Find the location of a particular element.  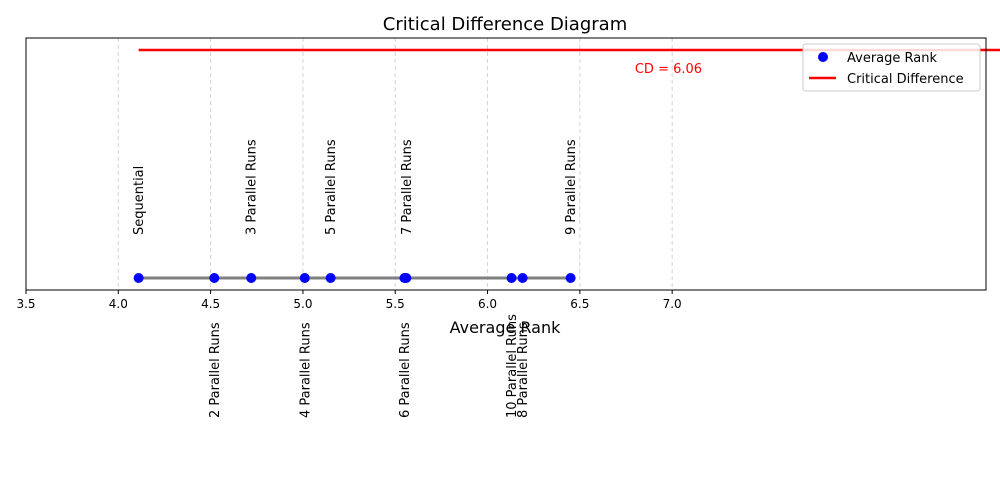

x-tick-label: 5.5 is located at coordinates (395, 304).